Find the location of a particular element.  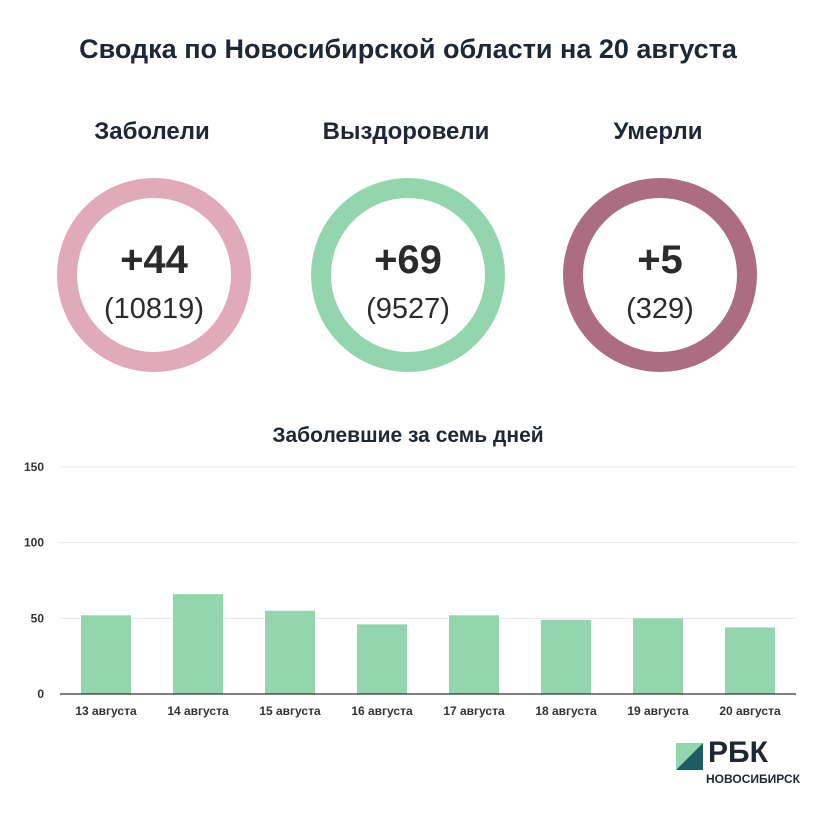

recovered-ring: +69 (9527) is located at coordinates (408, 275).